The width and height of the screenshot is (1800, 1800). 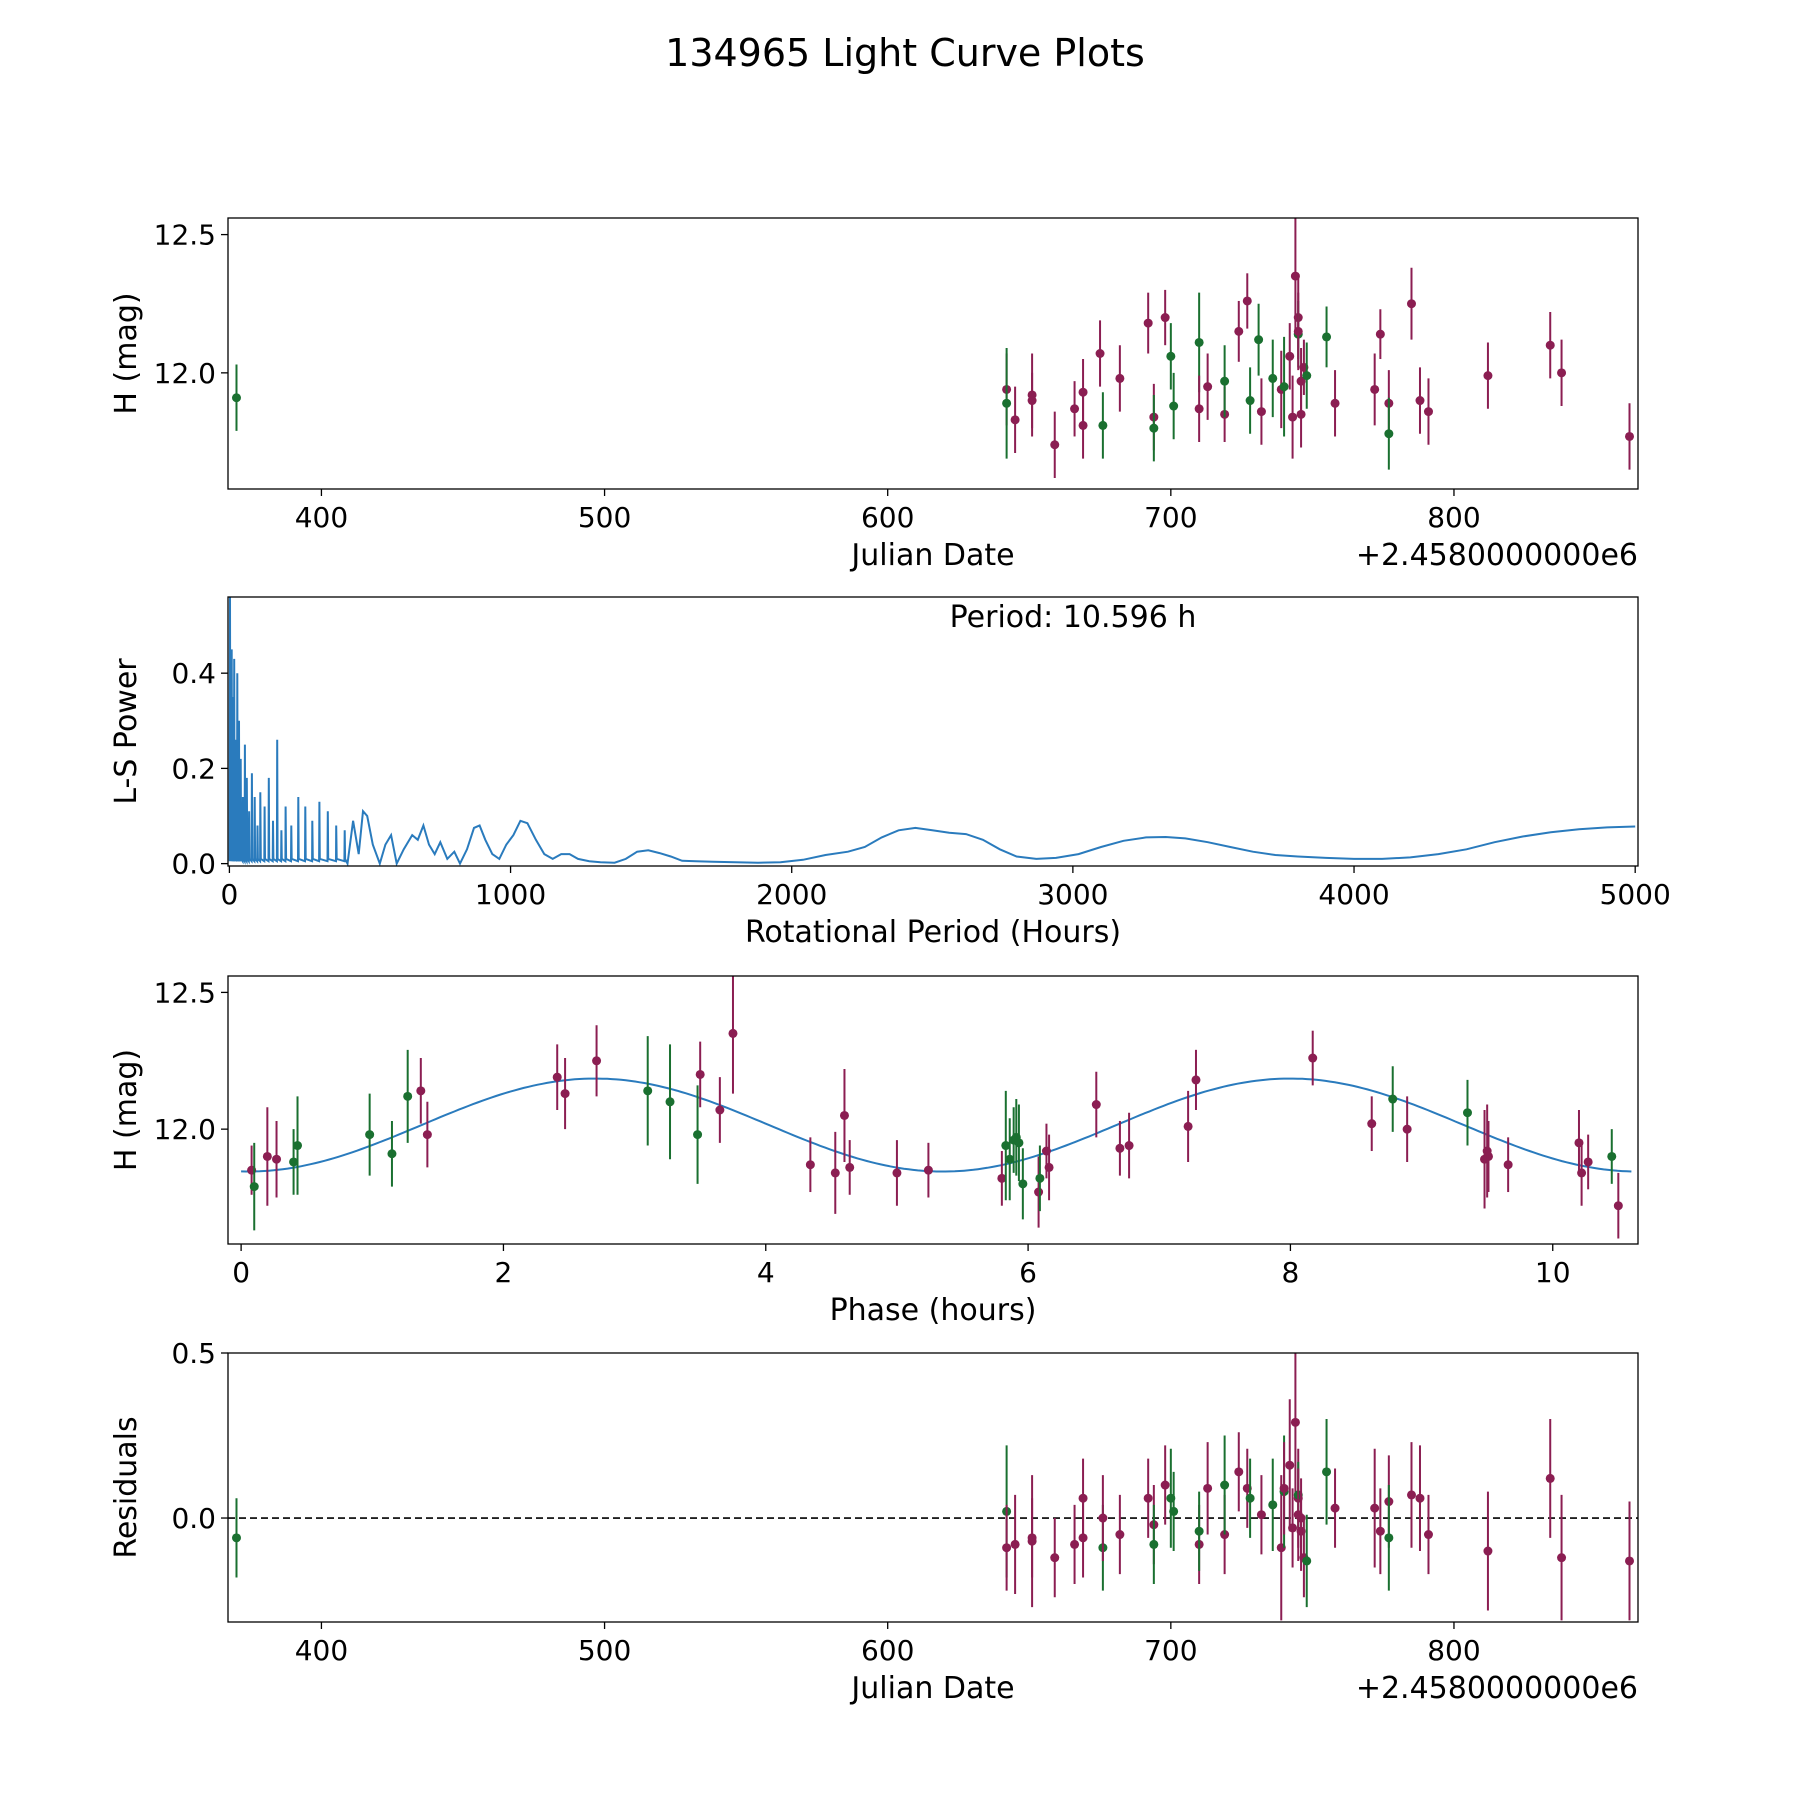 I want to click on residuals-xlabel: Julian Date, so click(x=931, y=1688).